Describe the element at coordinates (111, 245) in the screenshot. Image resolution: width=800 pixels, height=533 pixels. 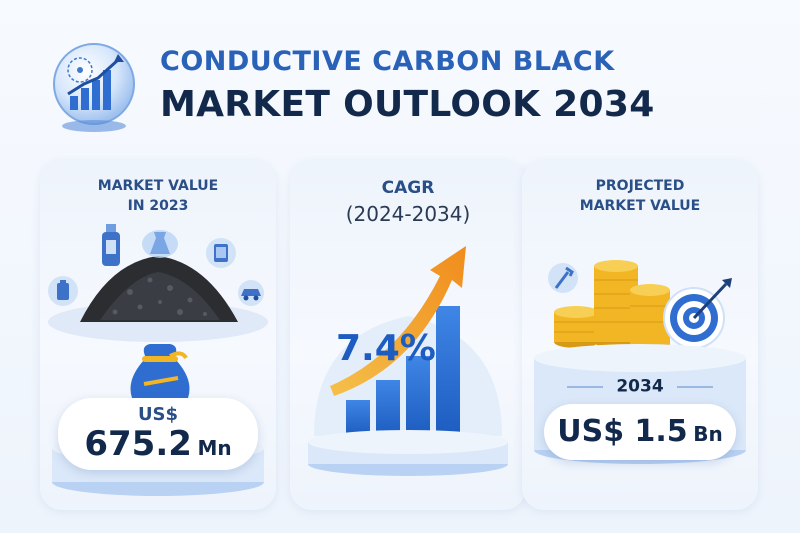
I see `bottle-icon` at that location.